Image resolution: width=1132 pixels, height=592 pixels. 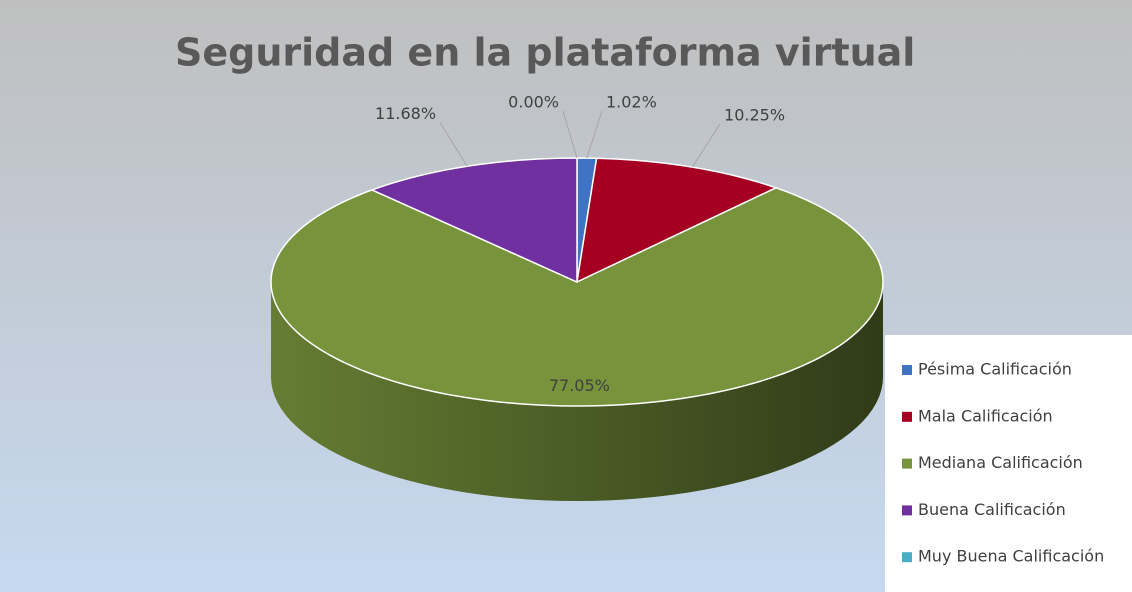 I want to click on data-label: 11.68%, so click(x=405, y=113).